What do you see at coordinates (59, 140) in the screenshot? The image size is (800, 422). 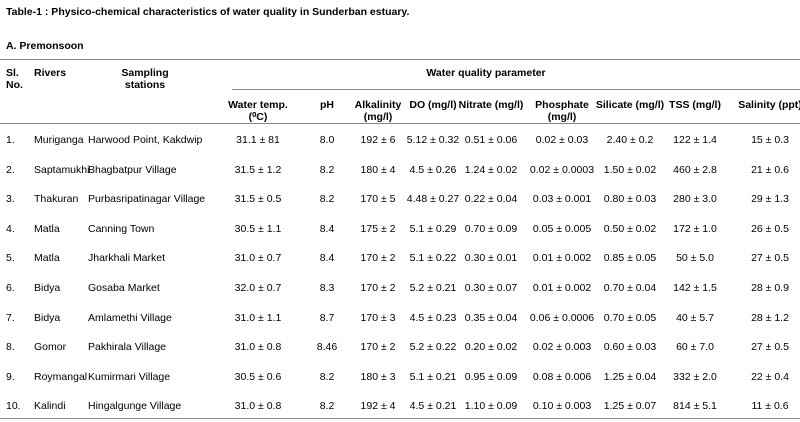 I see `table-cell: Muriganga` at bounding box center [59, 140].